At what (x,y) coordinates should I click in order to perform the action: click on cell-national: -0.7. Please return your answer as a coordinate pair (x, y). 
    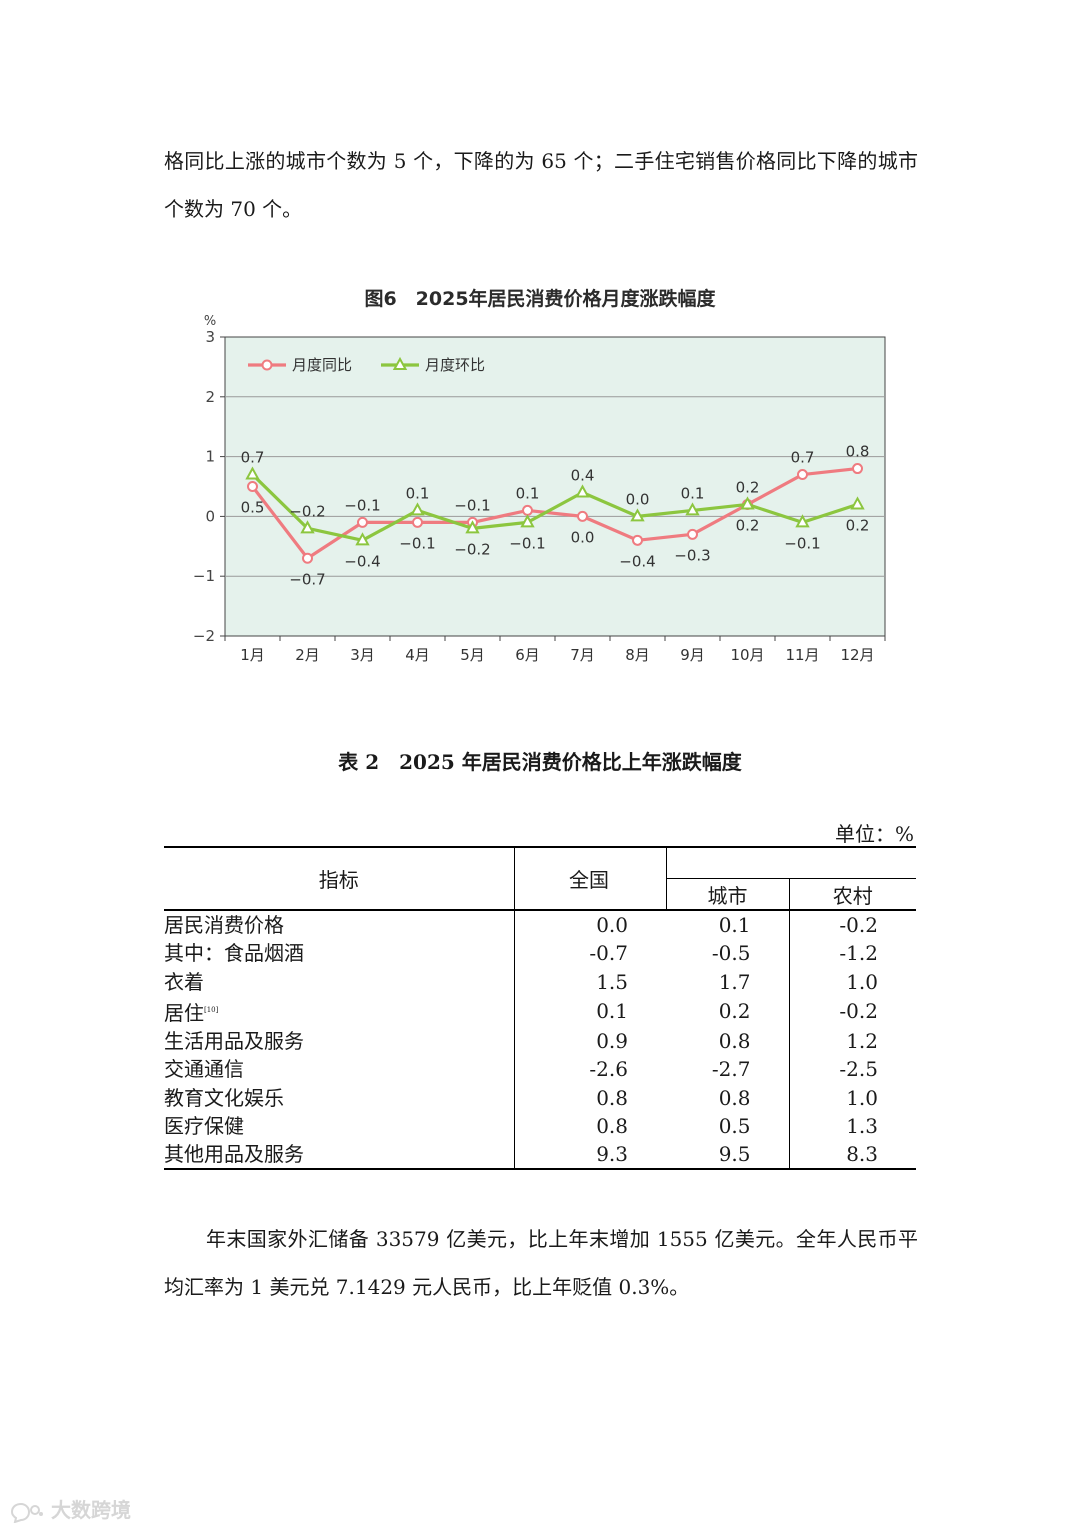
    Looking at the image, I should click on (608, 953).